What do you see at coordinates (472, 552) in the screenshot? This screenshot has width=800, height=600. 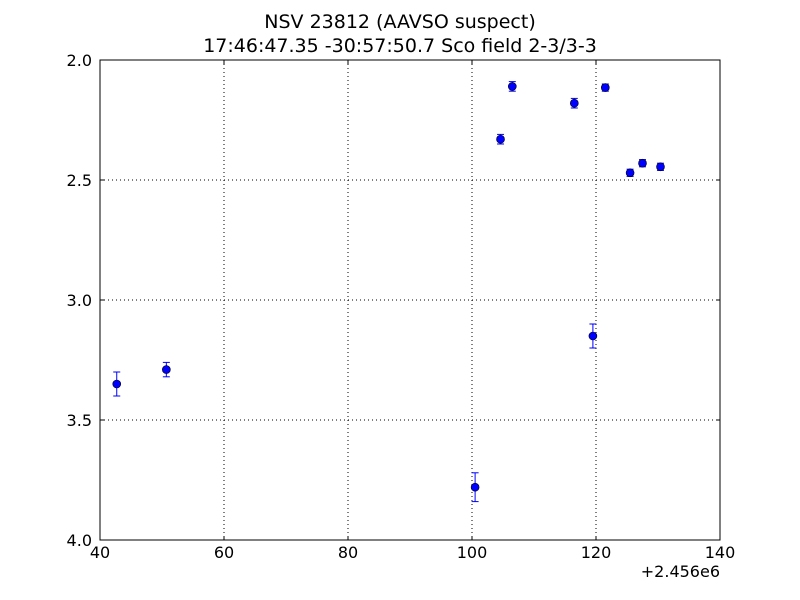 I see `x-tick-label: 100` at bounding box center [472, 552].